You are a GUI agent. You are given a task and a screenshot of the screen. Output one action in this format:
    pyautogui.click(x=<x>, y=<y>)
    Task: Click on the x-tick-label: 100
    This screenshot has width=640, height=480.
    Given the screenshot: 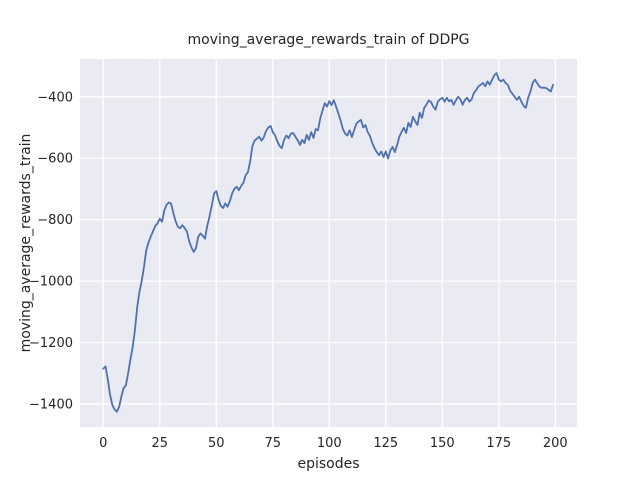 What is the action you would take?
    pyautogui.click(x=329, y=443)
    